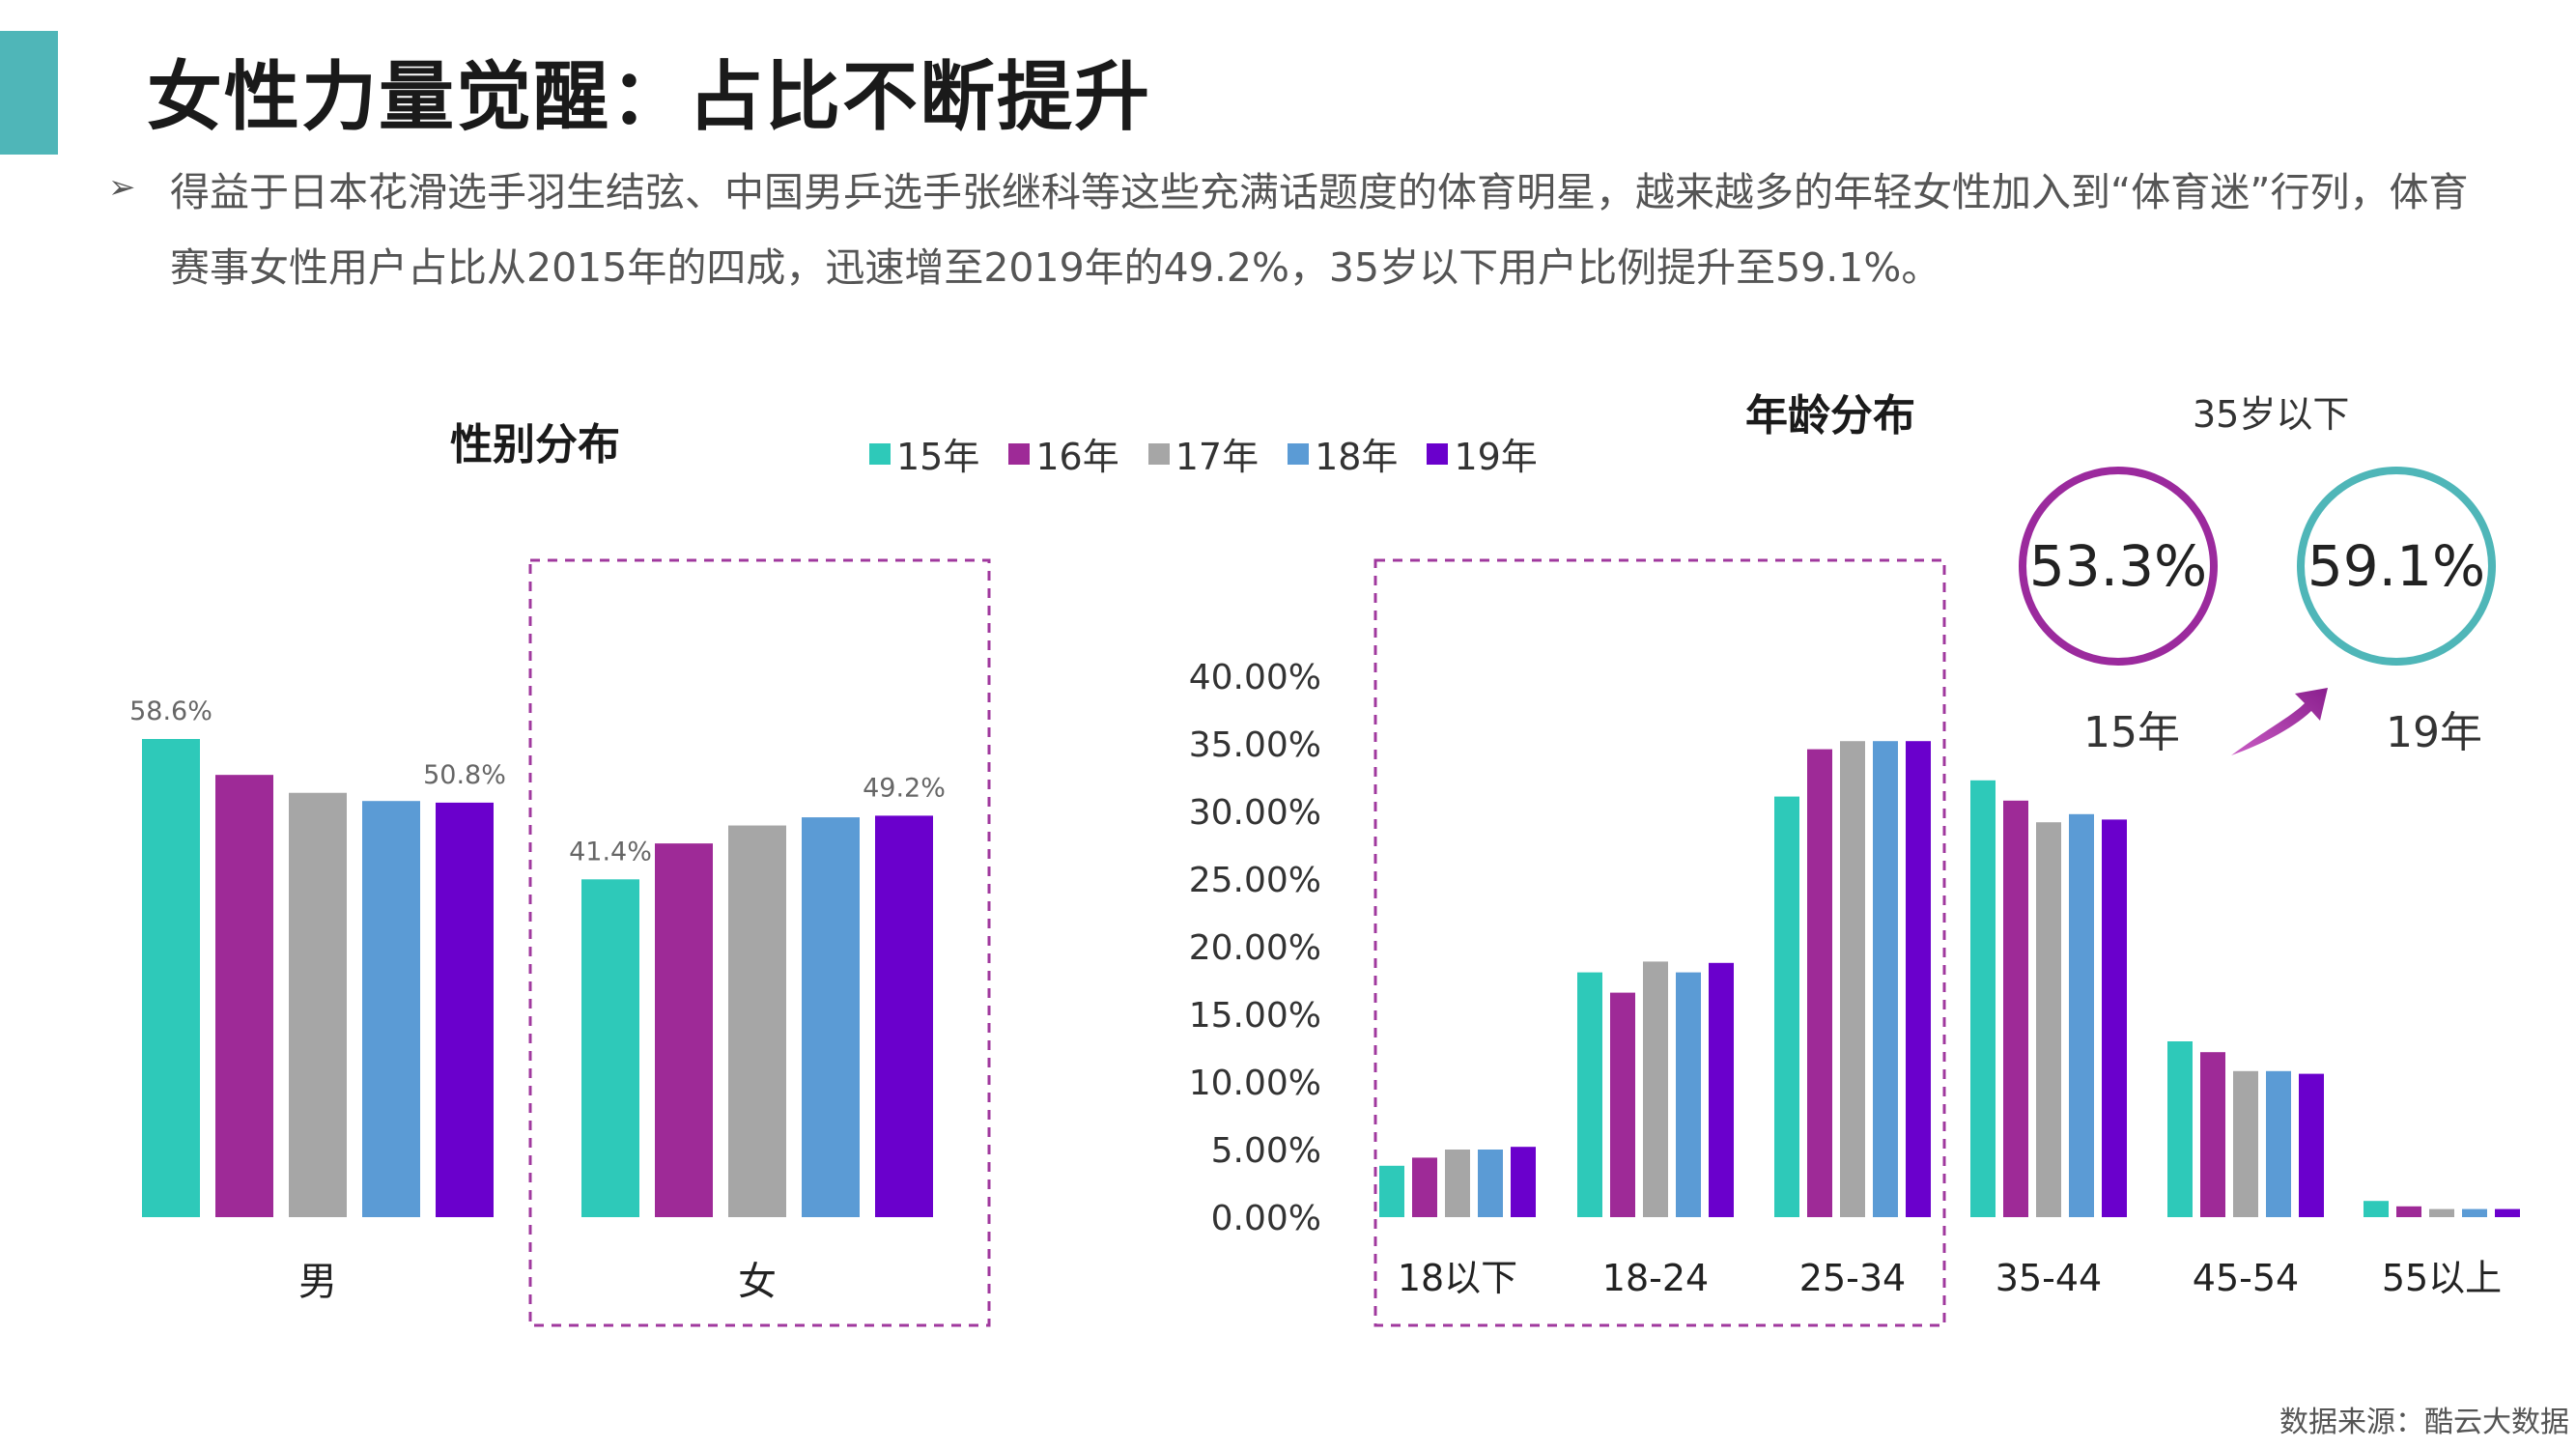 This screenshot has height=1449, width=2576. I want to click on data-source: 数据来源：酷云大数据, so click(2424, 1422).